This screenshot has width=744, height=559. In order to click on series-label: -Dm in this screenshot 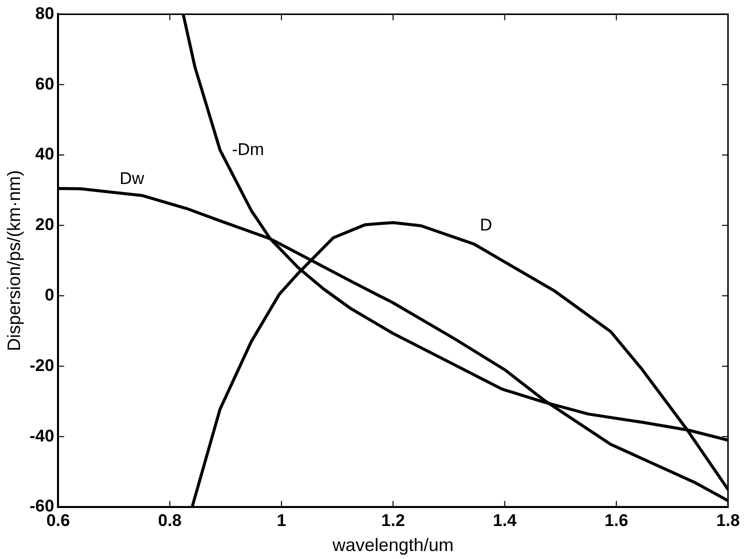, I will do `click(248, 149)`.